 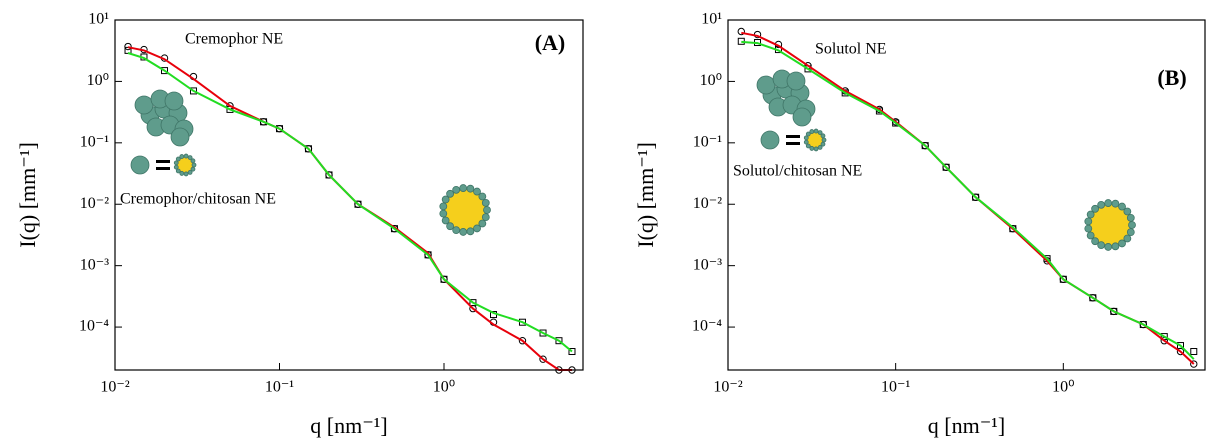 What do you see at coordinates (797, 171) in the screenshot?
I see `annotation: Solutol/chitosan NE` at bounding box center [797, 171].